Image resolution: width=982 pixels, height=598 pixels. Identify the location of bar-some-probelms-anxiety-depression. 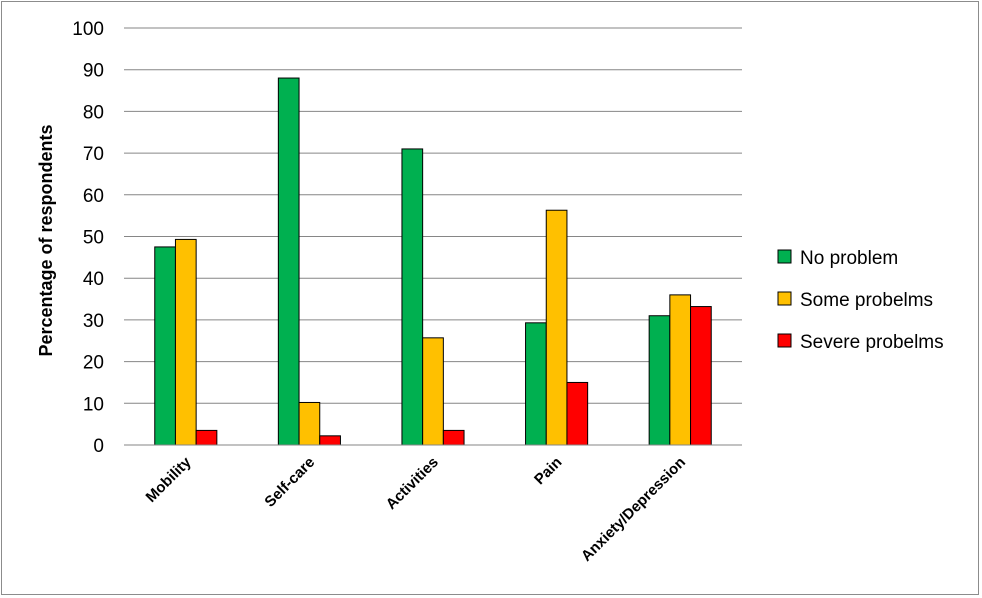
(680, 370).